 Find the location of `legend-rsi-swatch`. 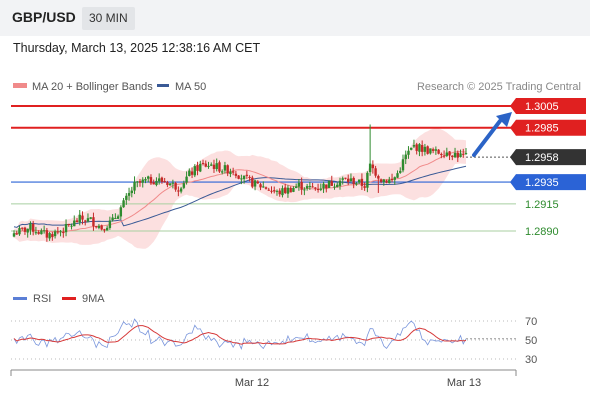

legend-rsi-swatch is located at coordinates (20, 298).